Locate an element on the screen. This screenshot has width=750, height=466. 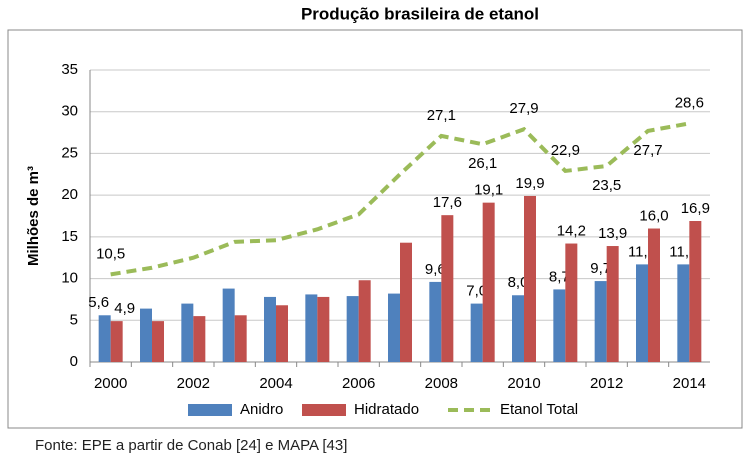
y-tick-label: 10 is located at coordinates (69, 278).